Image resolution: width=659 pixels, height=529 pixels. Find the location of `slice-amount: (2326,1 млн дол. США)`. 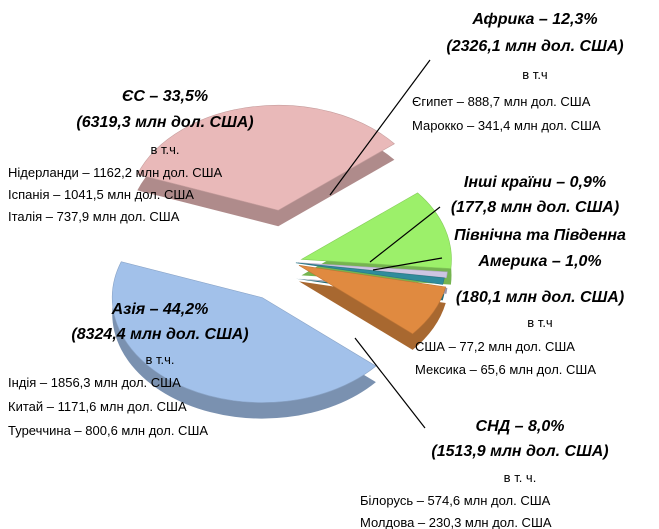

slice-amount: (2326,1 млн дол. США) is located at coordinates (535, 46).